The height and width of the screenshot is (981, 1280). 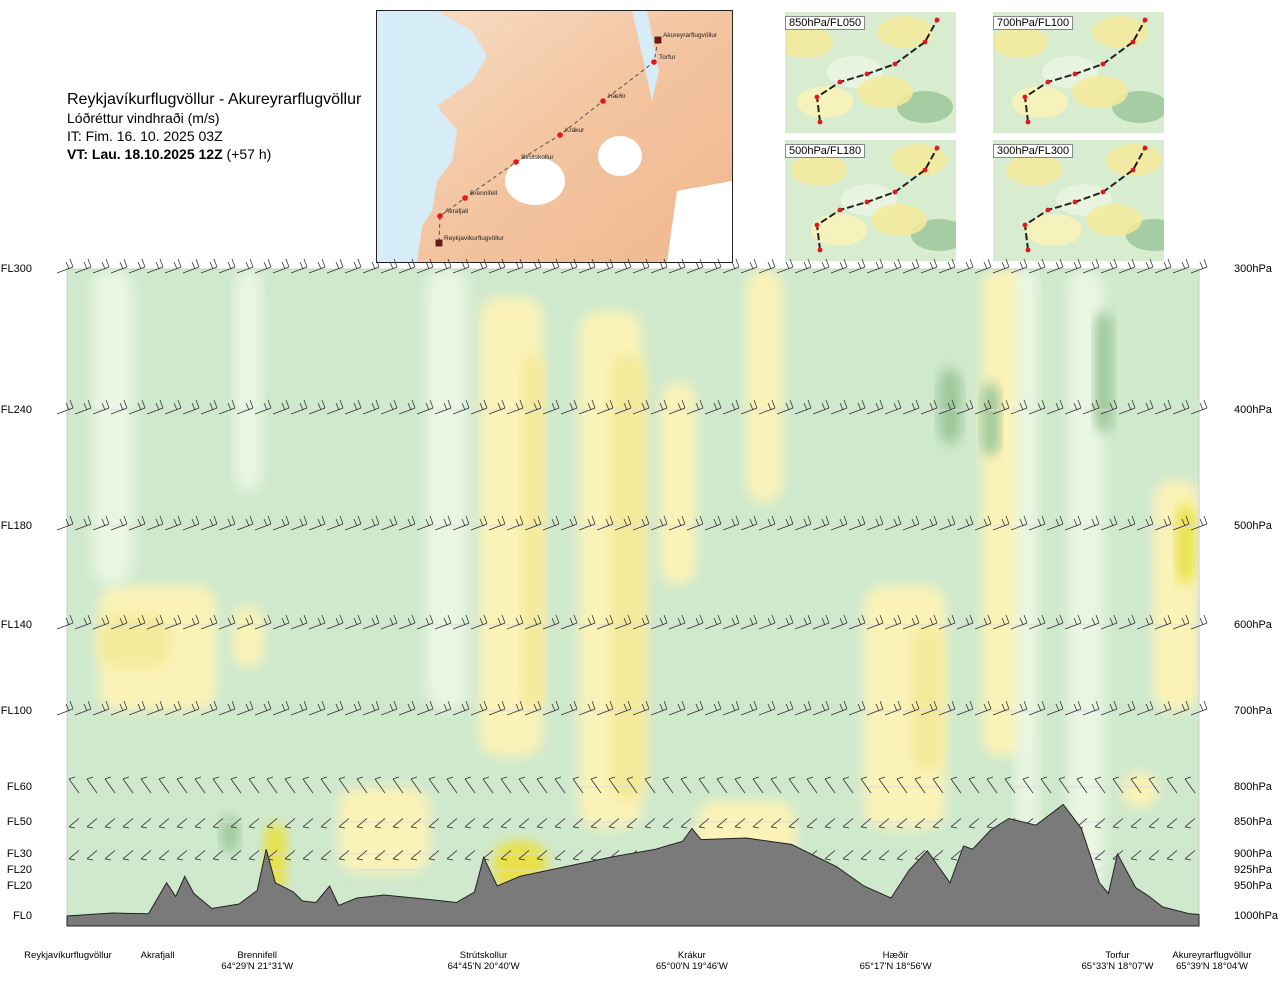 I want to click on route-waypoint: Akrafjall, so click(x=453, y=213).